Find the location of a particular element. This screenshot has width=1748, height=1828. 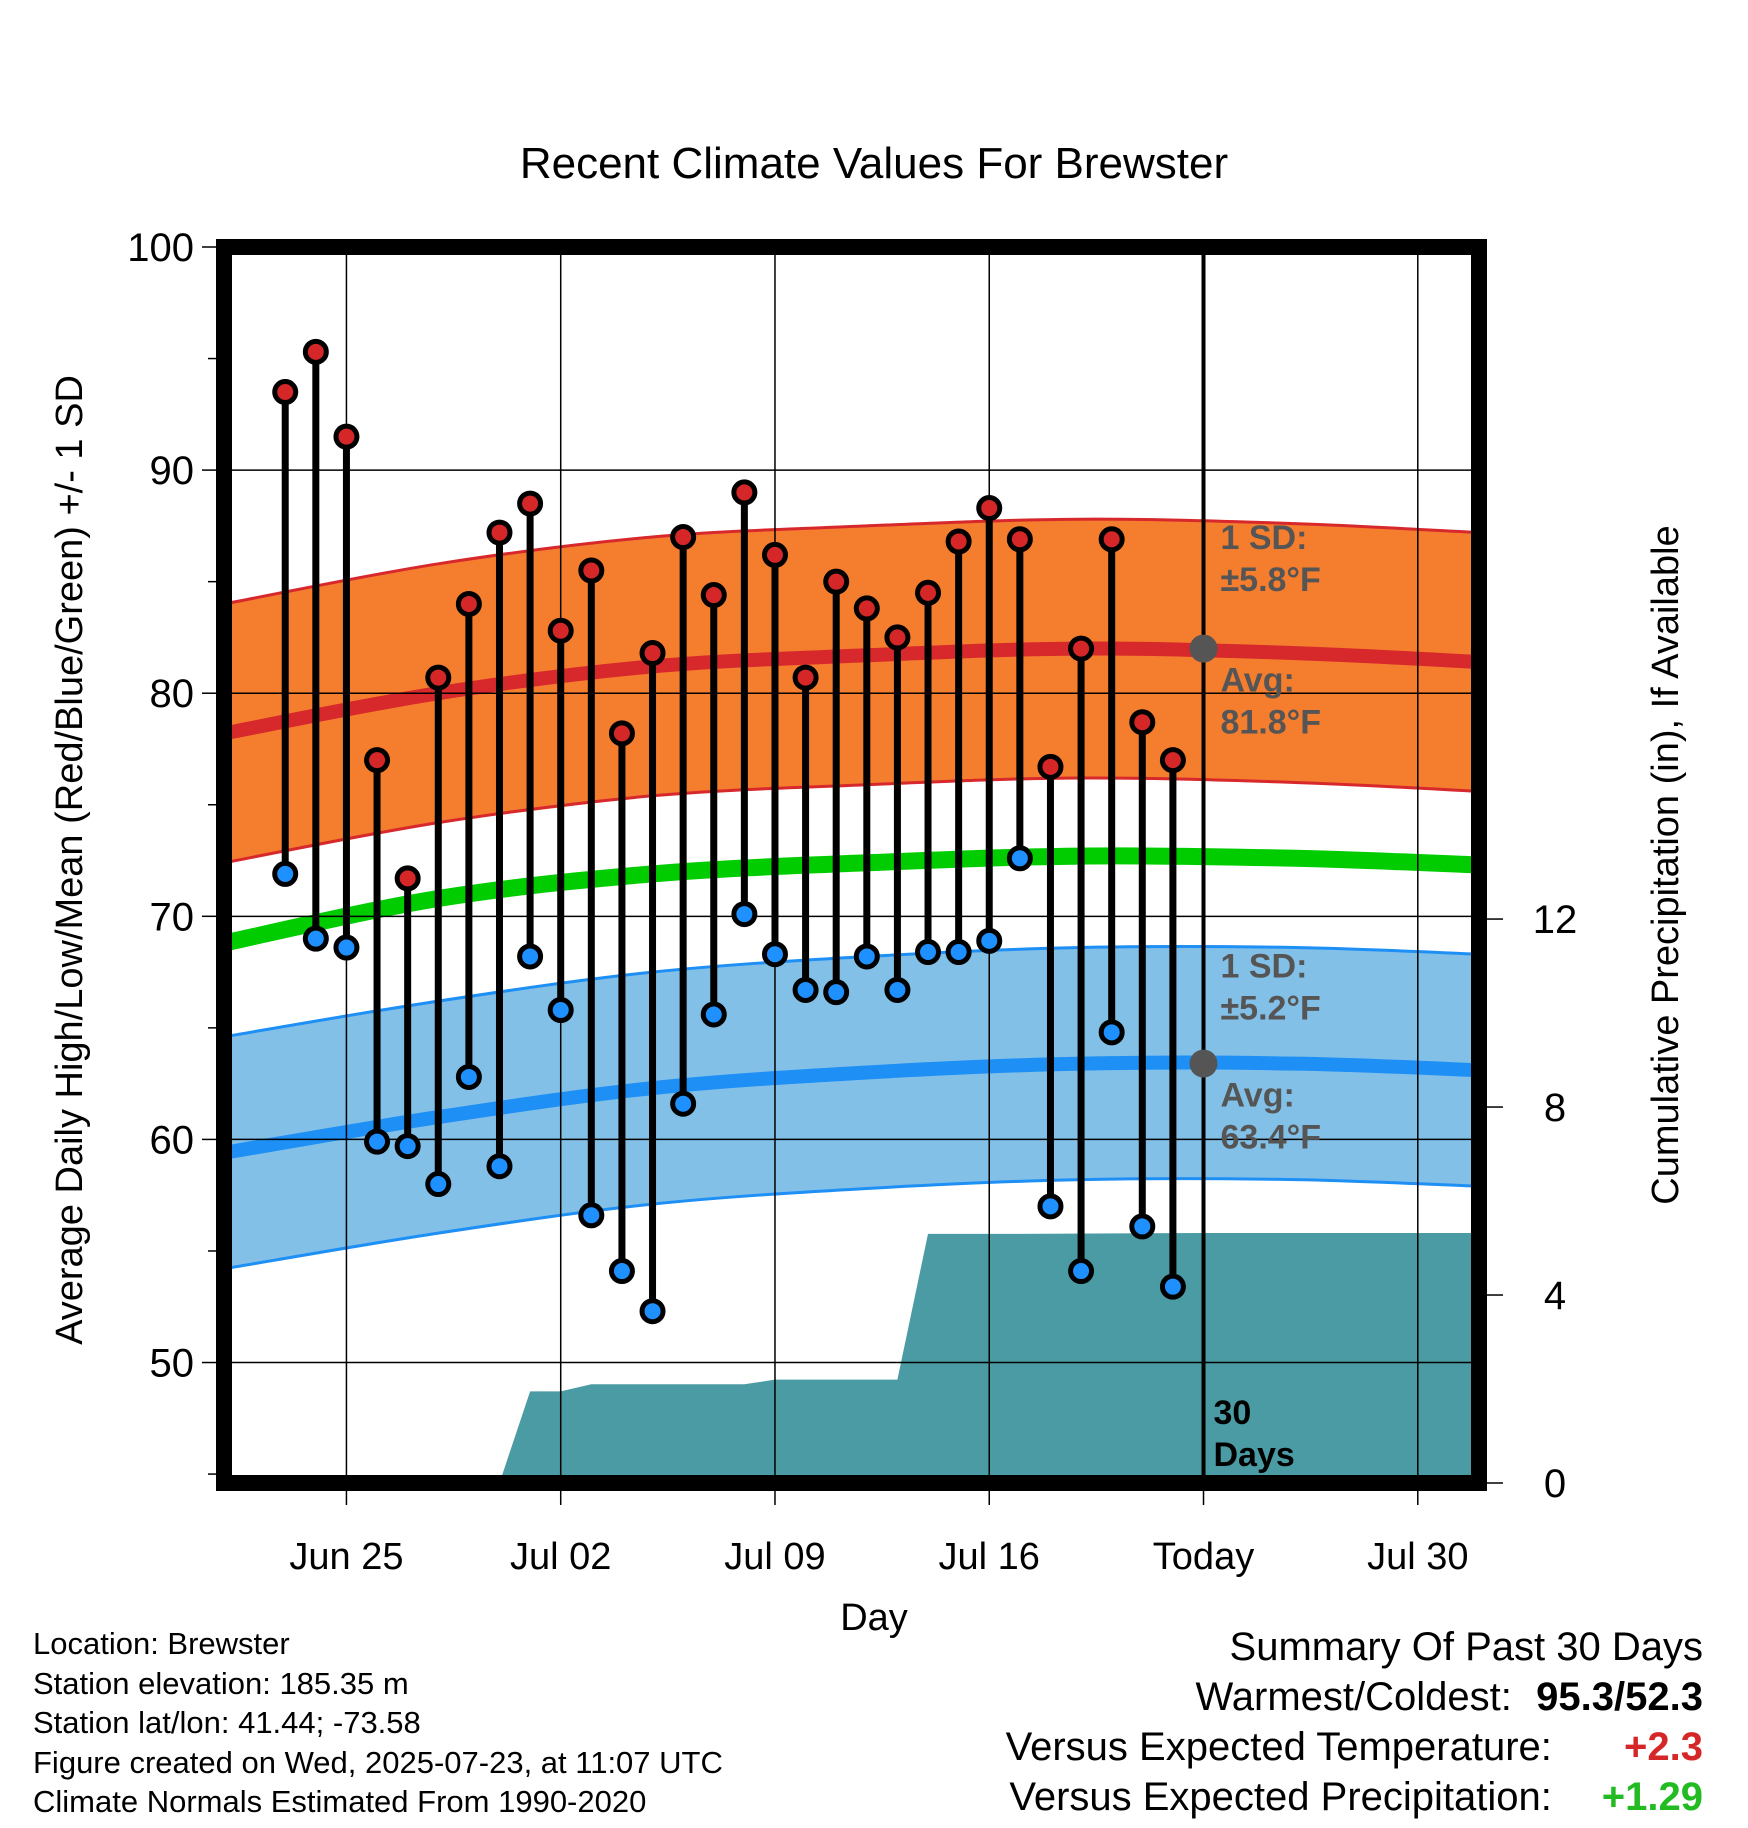

y2-tick-label: 4 is located at coordinates (1555, 1296).